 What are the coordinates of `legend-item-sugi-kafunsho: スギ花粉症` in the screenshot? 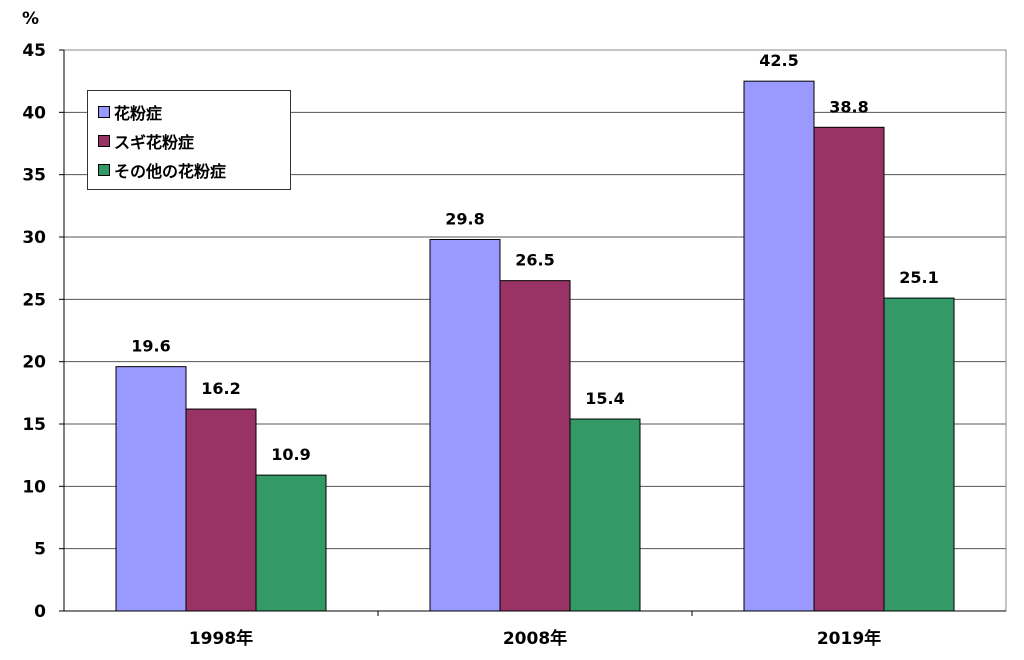 It's located at (194, 140).